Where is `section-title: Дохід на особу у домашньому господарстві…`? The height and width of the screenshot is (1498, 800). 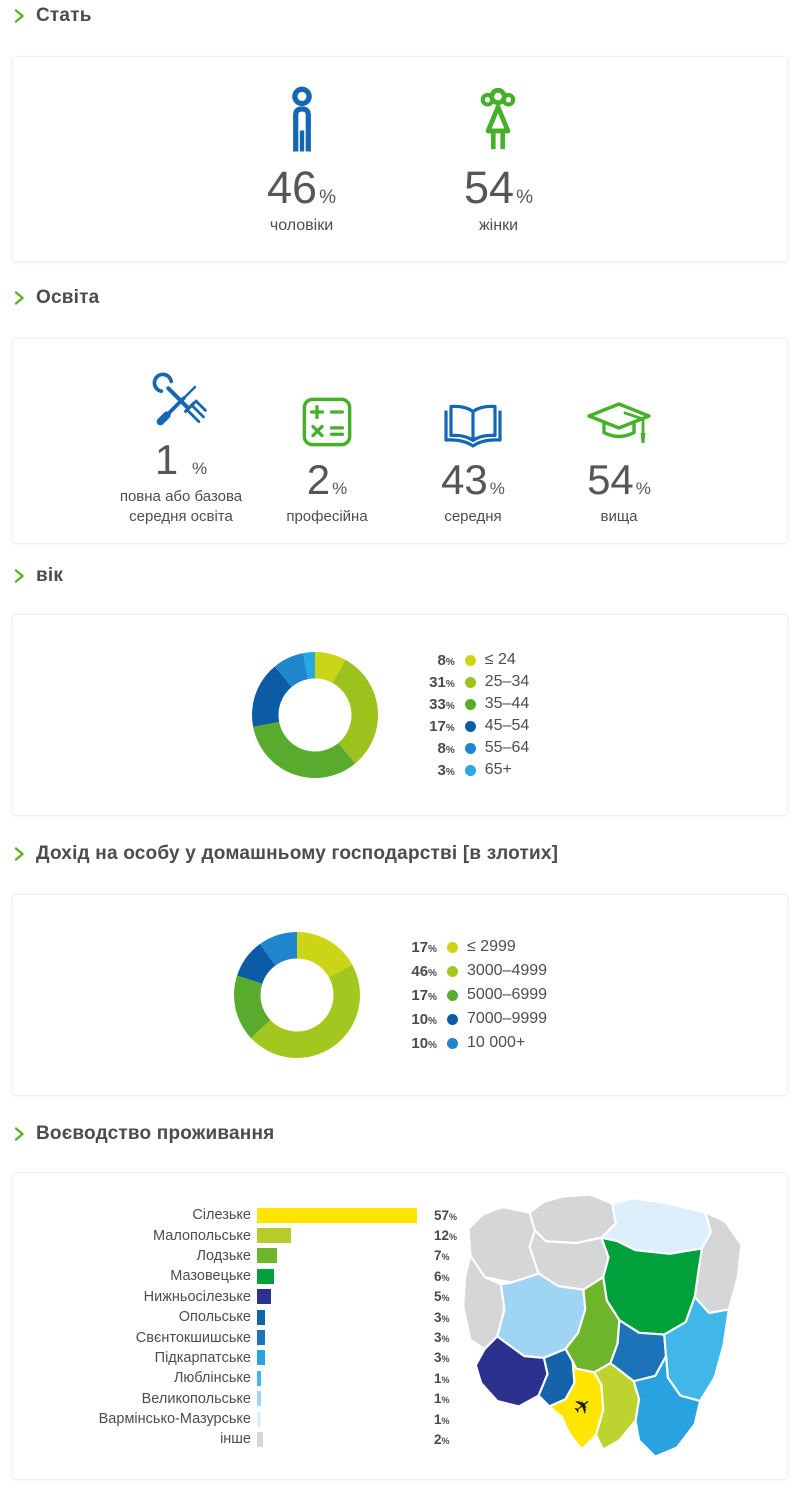
section-title: Дохід на особу у домашньому господарстві… is located at coordinates (297, 853).